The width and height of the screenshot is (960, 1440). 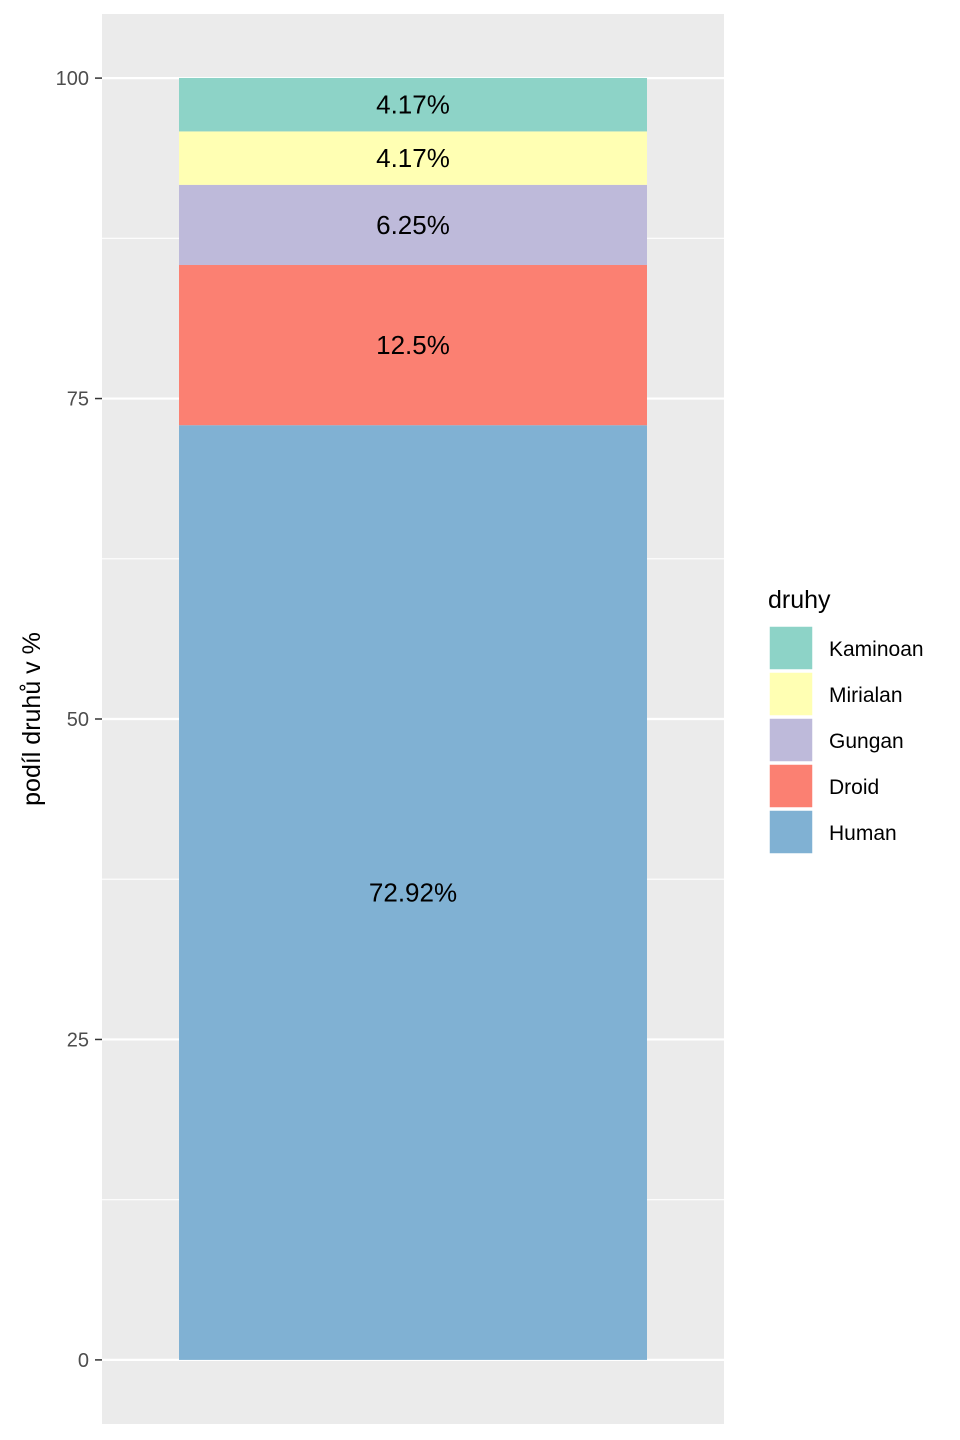 I want to click on y-tick-label: 50, so click(x=78, y=720).